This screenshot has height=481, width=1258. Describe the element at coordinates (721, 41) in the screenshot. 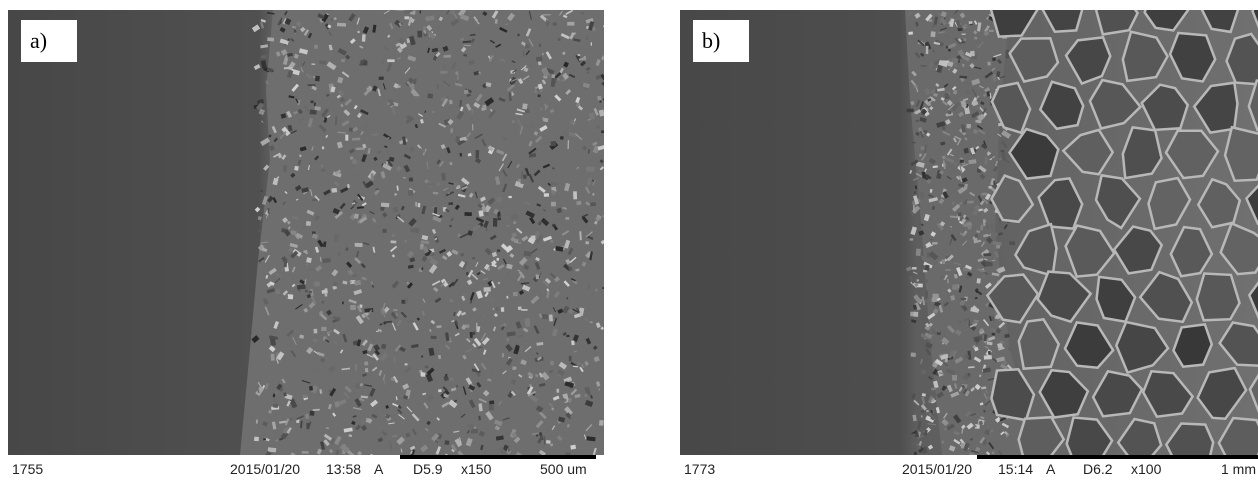

I see `panel-label: b)` at that location.